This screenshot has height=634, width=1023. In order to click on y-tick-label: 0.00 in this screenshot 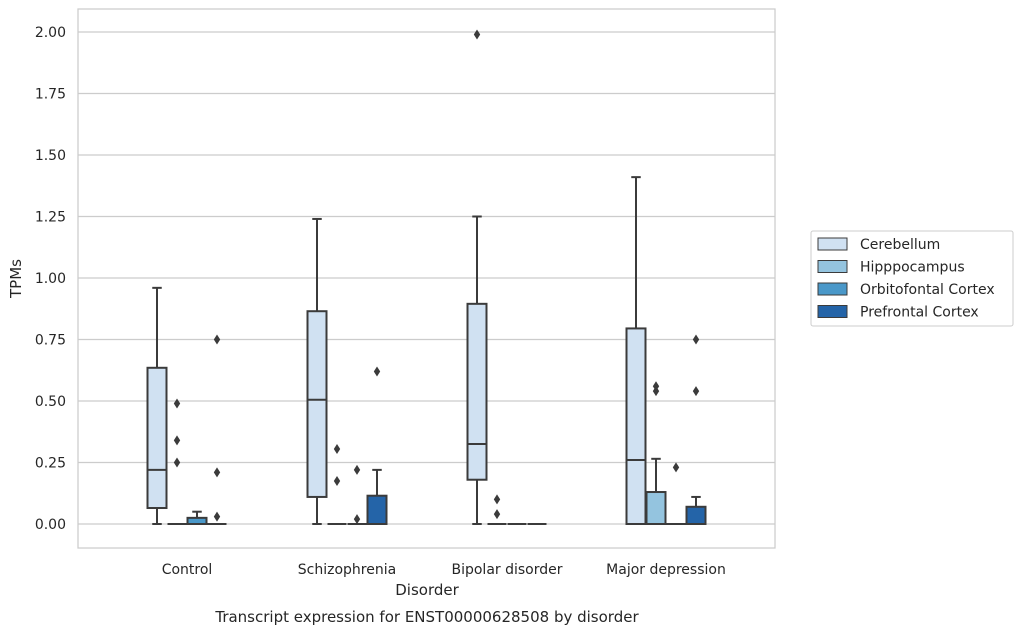, I will do `click(50, 525)`.